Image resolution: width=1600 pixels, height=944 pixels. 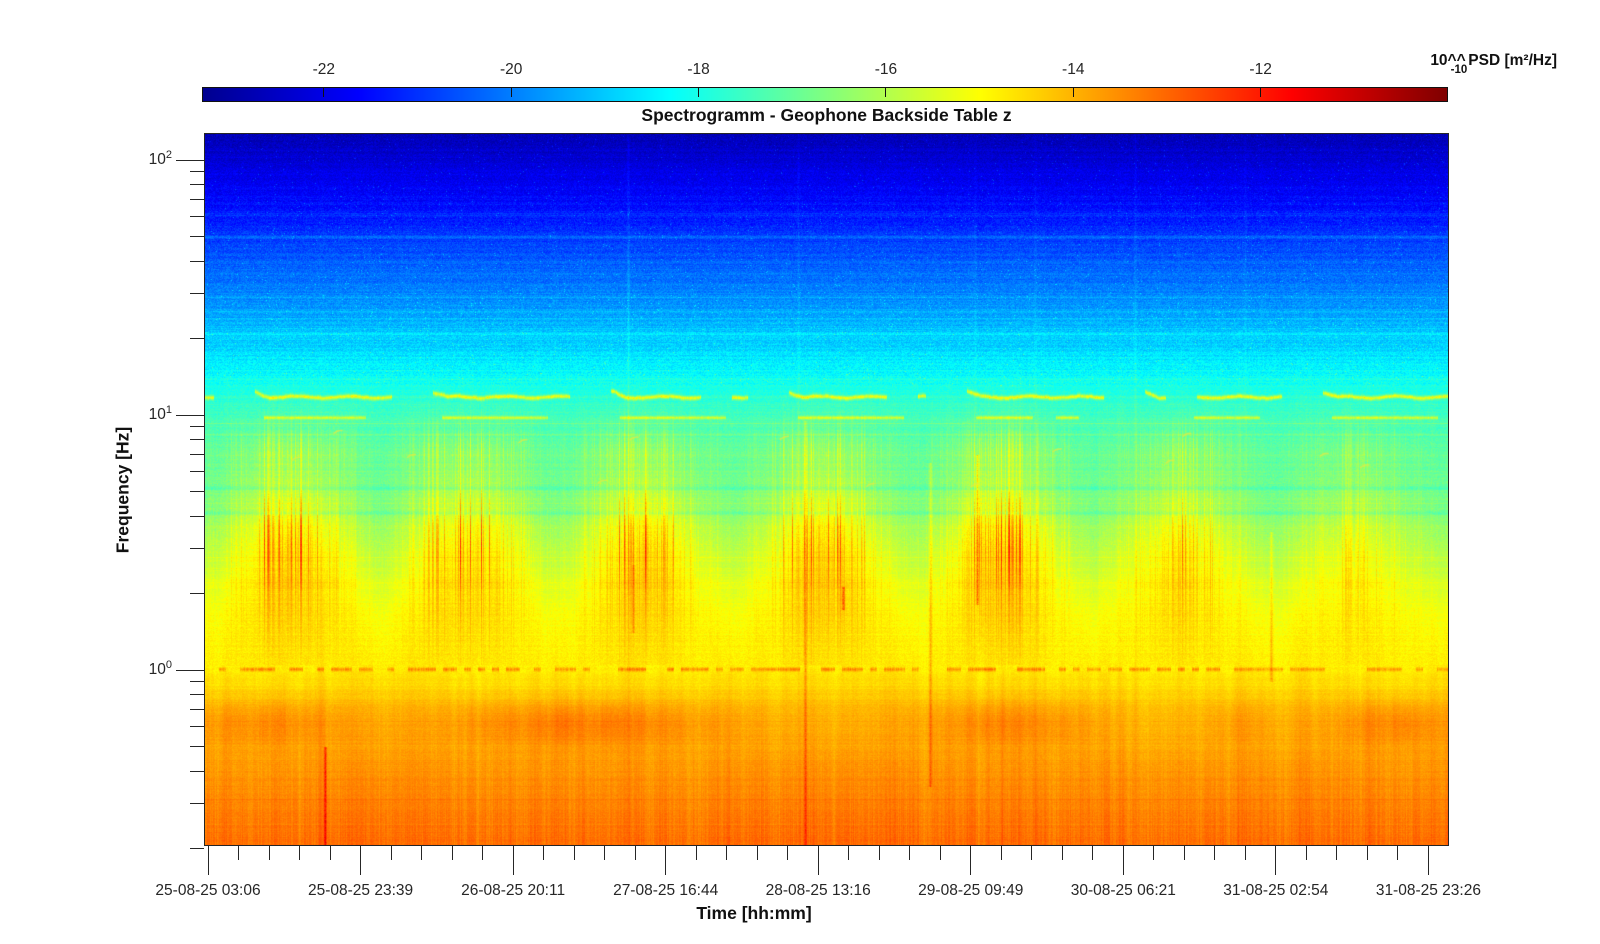 What do you see at coordinates (698, 69) in the screenshot?
I see `colorbar-tick-label: -18` at bounding box center [698, 69].